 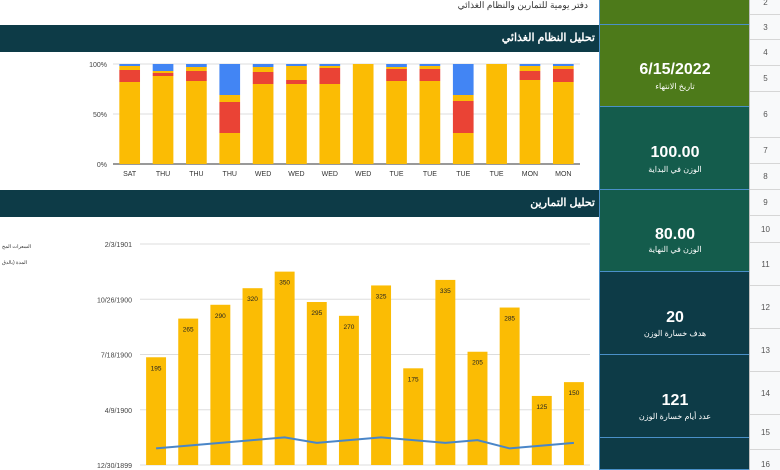 What do you see at coordinates (765, 203) in the screenshot?
I see `row-number-9: 9` at bounding box center [765, 203].